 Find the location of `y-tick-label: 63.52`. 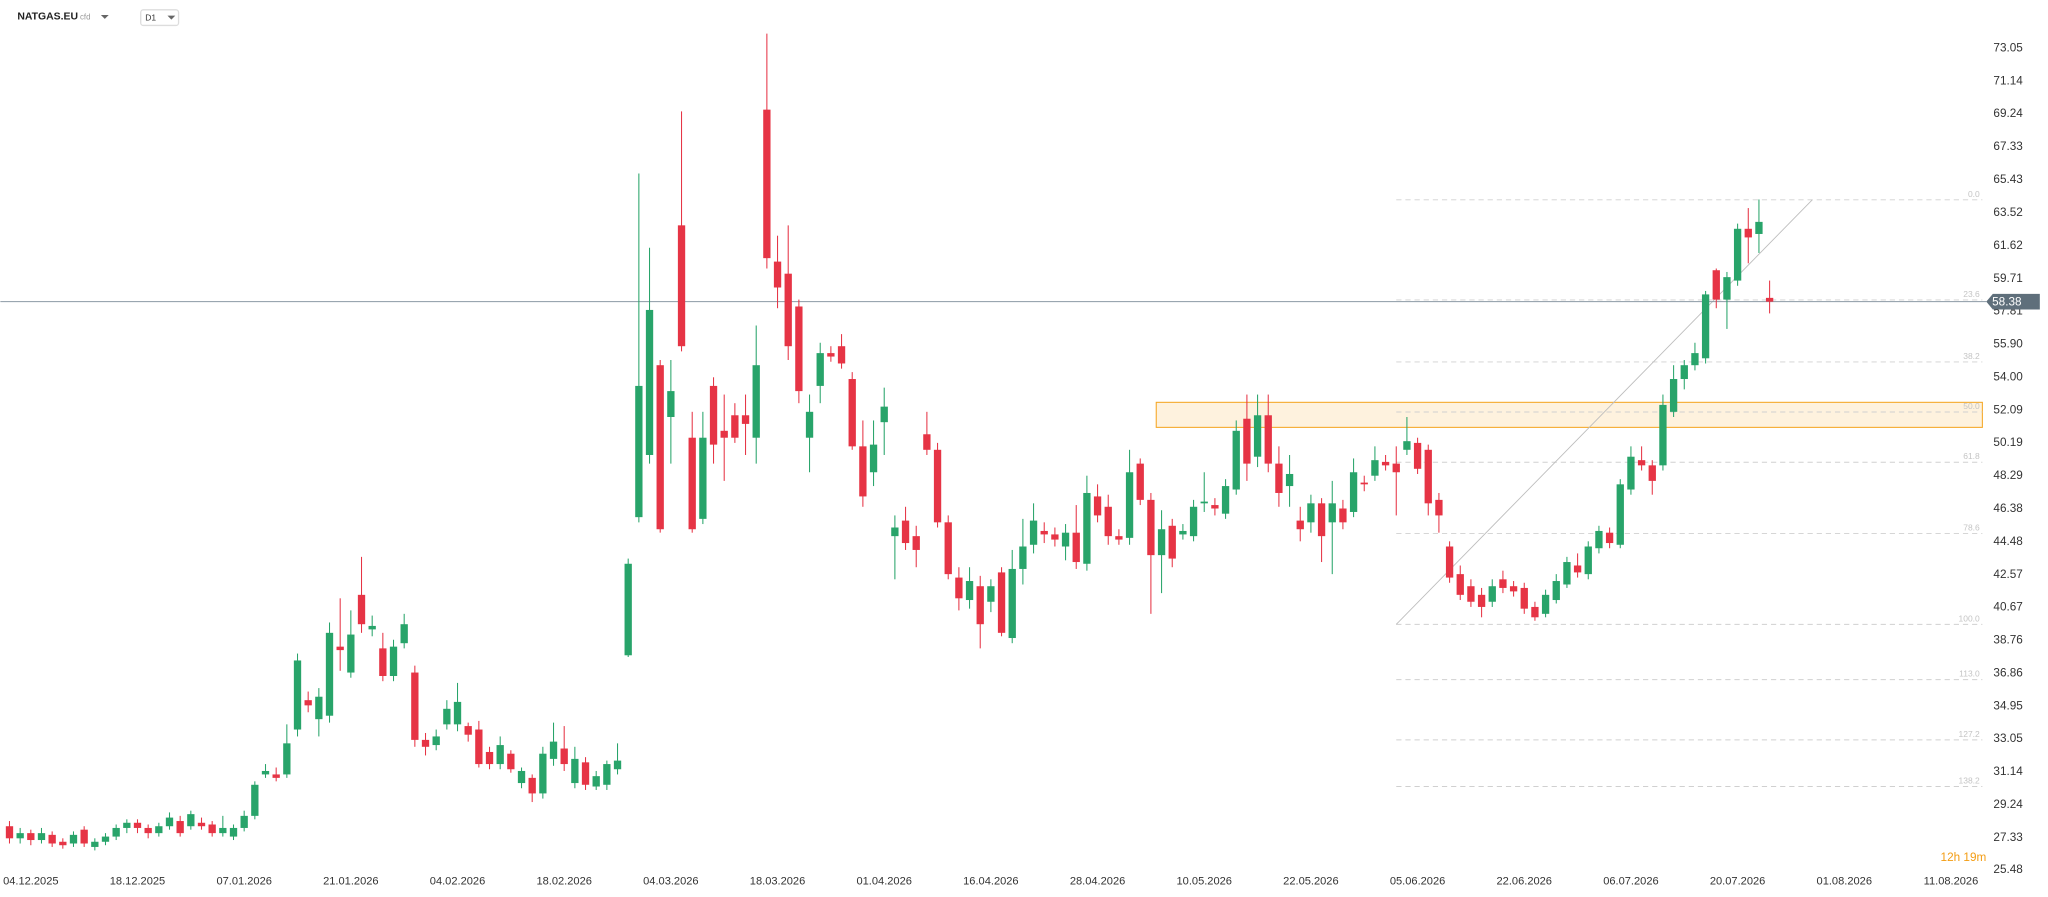

y-tick-label: 63.52 is located at coordinates (2007, 212).